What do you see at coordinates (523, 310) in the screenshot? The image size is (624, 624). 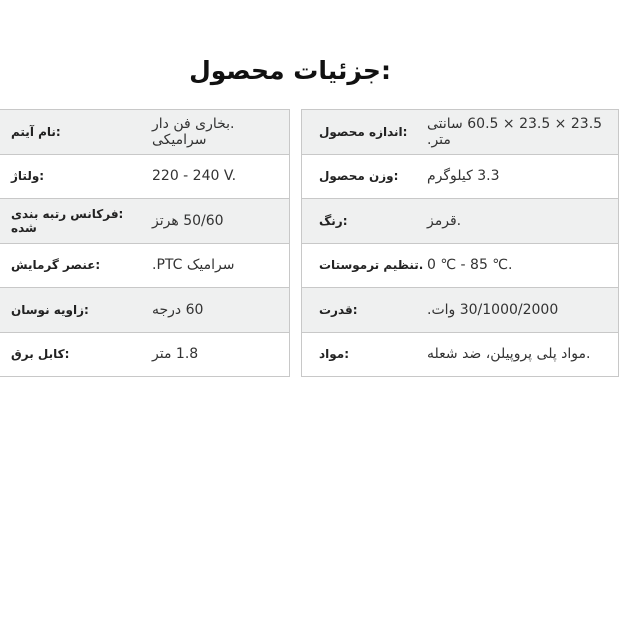 I see `spec-value: 30/1000/2000 وات.` at bounding box center [523, 310].